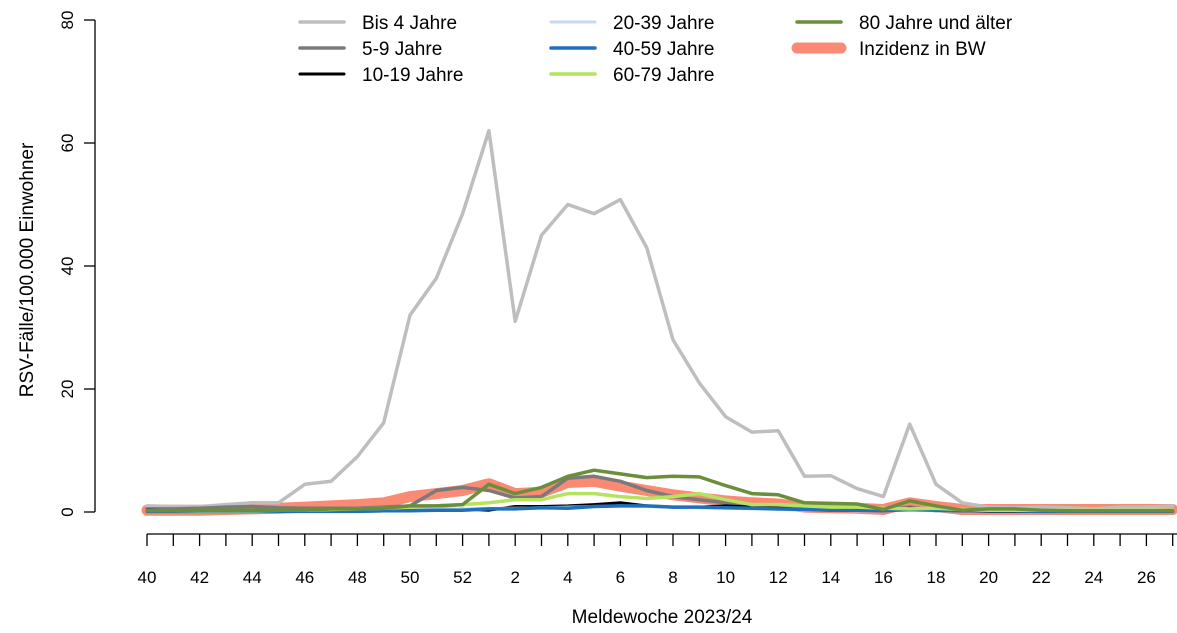 The height and width of the screenshot is (633, 1177). Describe the element at coordinates (988, 577) in the screenshot. I see `x-tick-label: 20` at that location.